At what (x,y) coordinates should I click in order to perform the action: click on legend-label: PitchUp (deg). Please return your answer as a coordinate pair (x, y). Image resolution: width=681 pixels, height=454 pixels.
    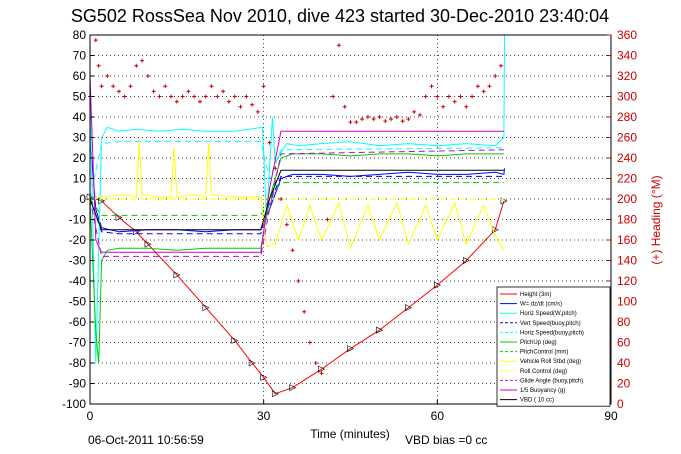
    Looking at the image, I should click on (538, 343).